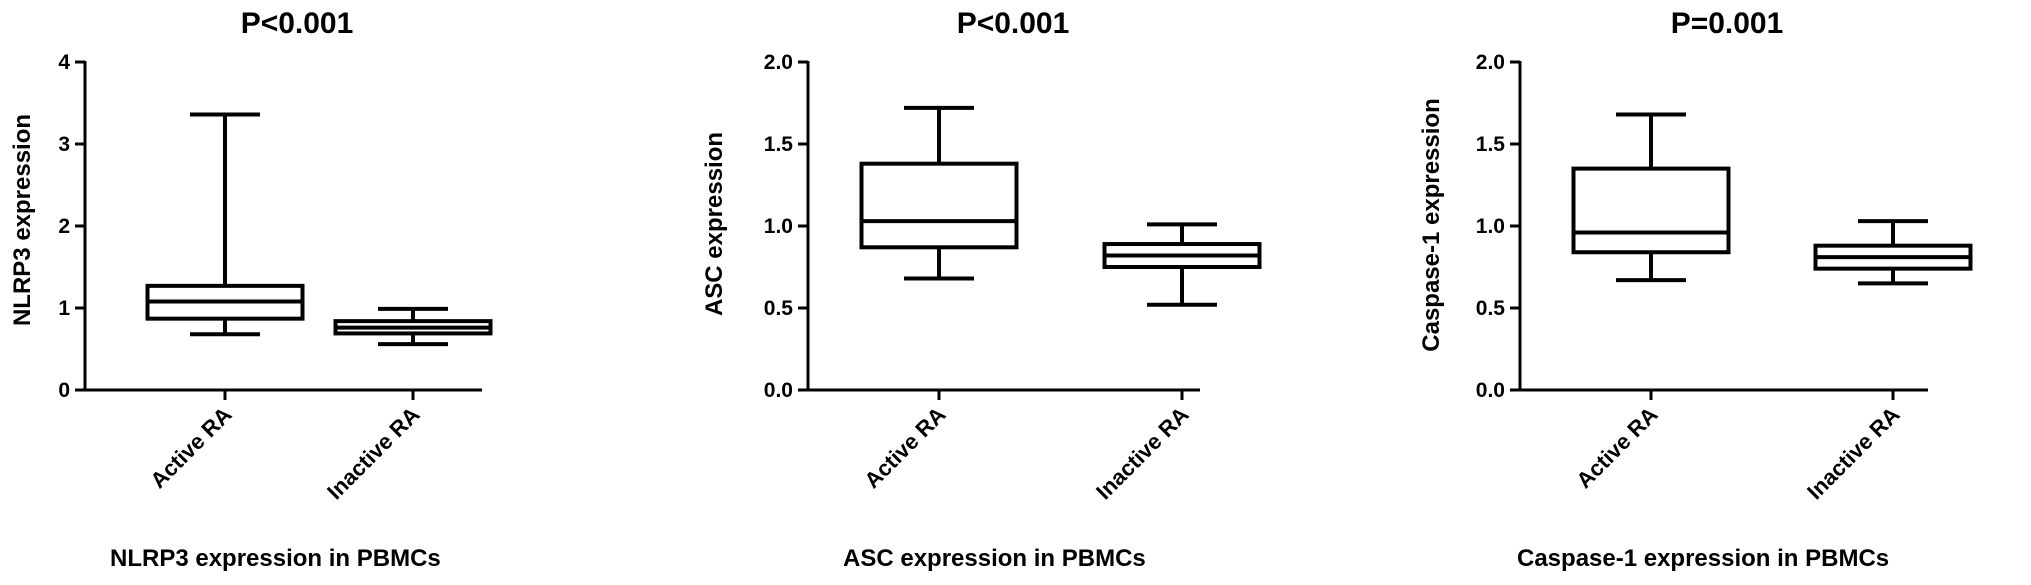 The height and width of the screenshot is (585, 2031). I want to click on panel-caption: NLRP3 expression in PBMCs, so click(275, 558).